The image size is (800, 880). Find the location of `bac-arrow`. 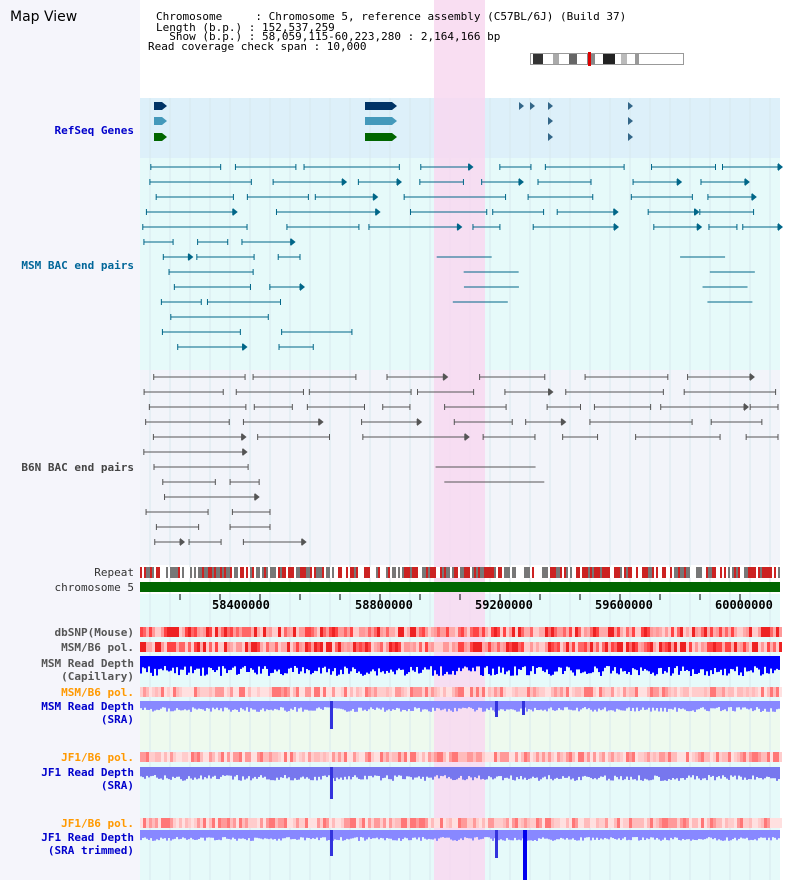

bac-arrow is located at coordinates (376, 197).